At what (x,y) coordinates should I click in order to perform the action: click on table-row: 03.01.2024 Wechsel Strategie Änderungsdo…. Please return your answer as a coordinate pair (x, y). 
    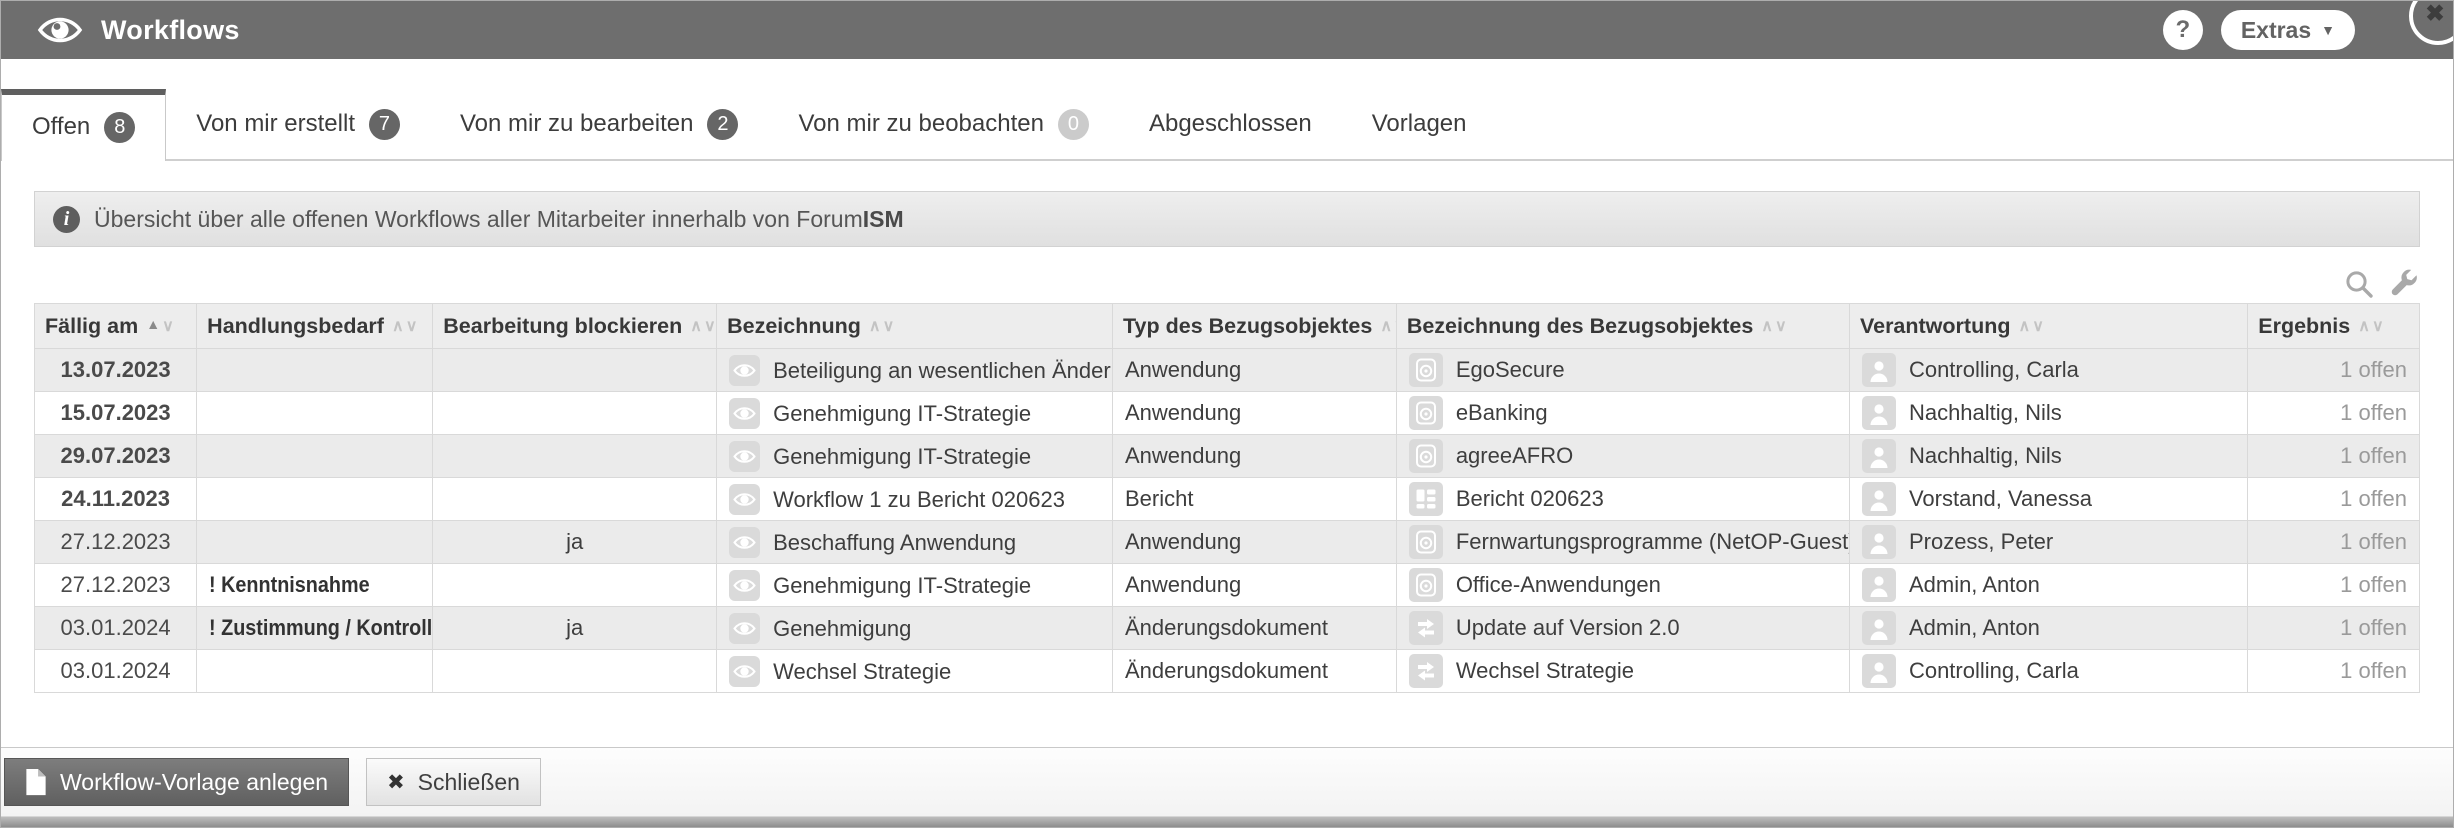
    Looking at the image, I should click on (1226, 671).